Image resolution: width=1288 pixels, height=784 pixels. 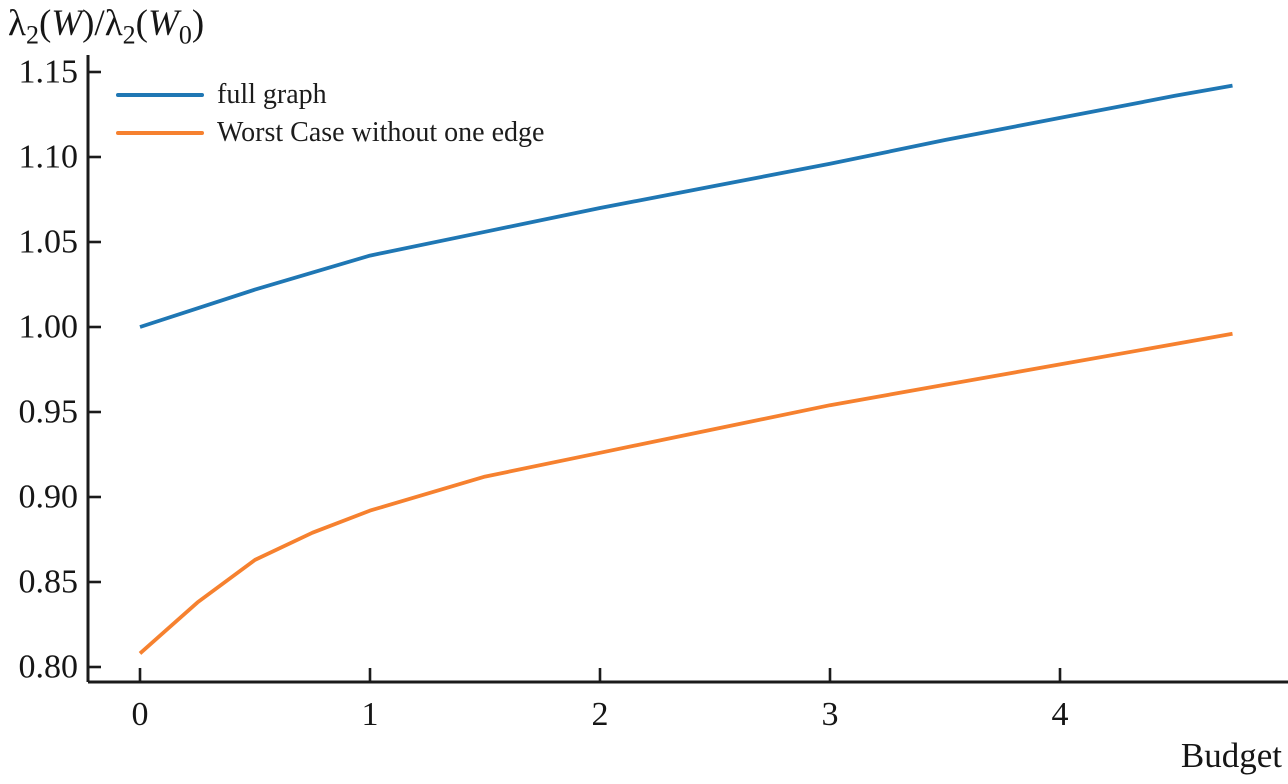 I want to click on legend-label: Worst Case without one edge, so click(x=381, y=132).